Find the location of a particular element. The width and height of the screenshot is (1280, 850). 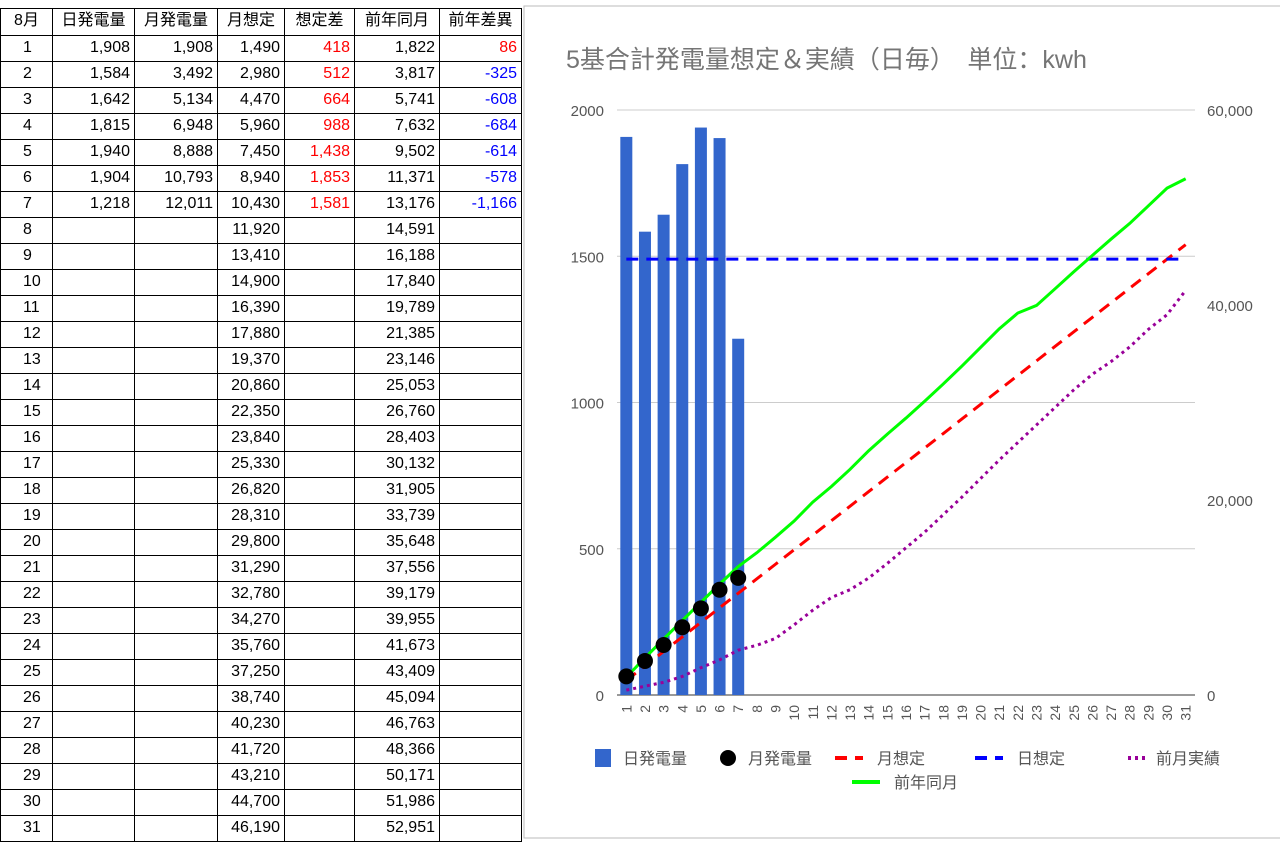

table-cell: 1,908 is located at coordinates (176, 49).